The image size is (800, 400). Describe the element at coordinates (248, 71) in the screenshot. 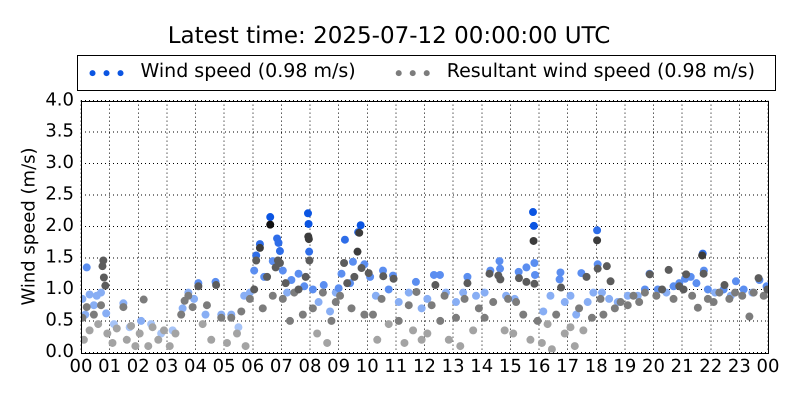

I see `legend-label: Wind speed (0.98 m/s)` at that location.